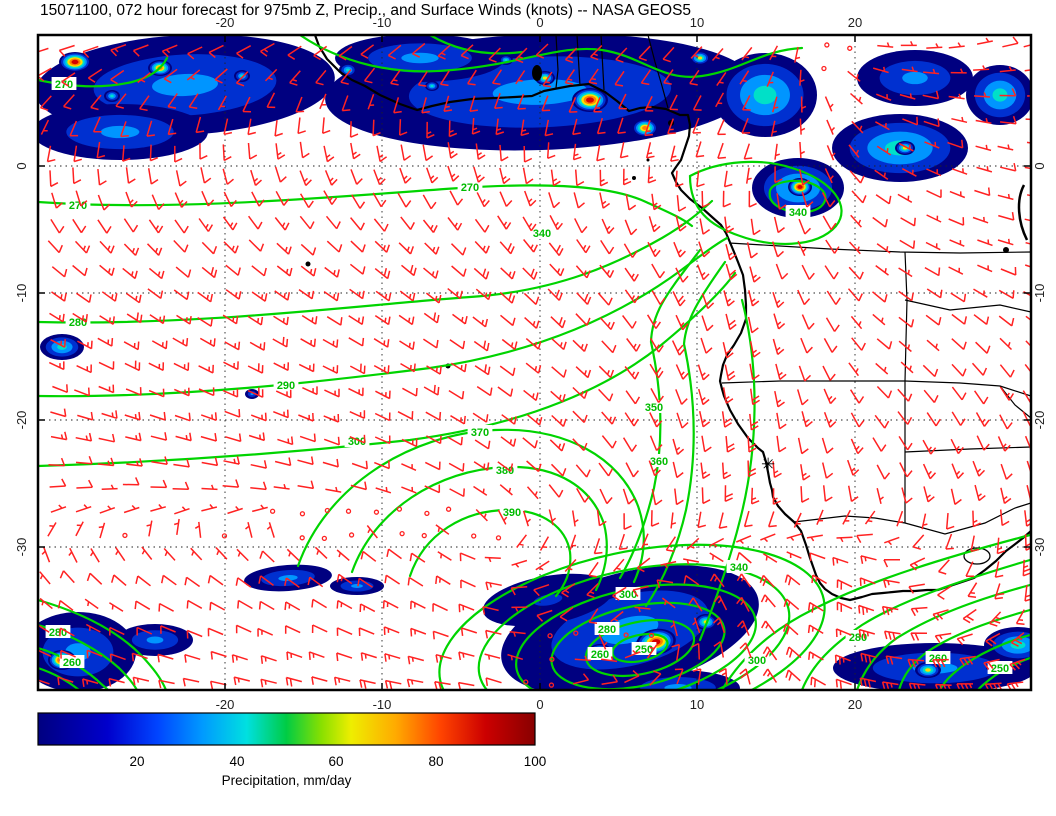 This screenshot has width=1056, height=816. Describe the element at coordinates (697, 22) in the screenshot. I see `x-axis-label-top: 10` at that location.